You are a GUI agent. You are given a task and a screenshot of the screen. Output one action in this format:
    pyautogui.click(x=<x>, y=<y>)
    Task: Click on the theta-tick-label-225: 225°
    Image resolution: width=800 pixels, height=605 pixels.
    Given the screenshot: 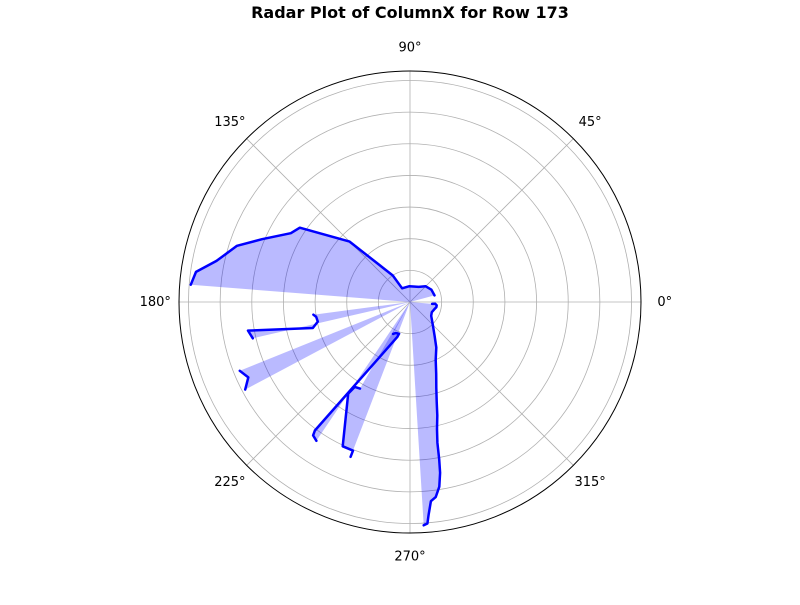 What is the action you would take?
    pyautogui.click(x=229, y=482)
    